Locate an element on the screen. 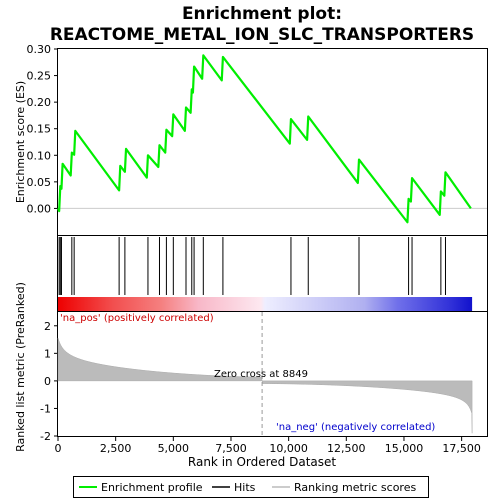  metric-y-tick-label: 2 is located at coordinates (47, 326).